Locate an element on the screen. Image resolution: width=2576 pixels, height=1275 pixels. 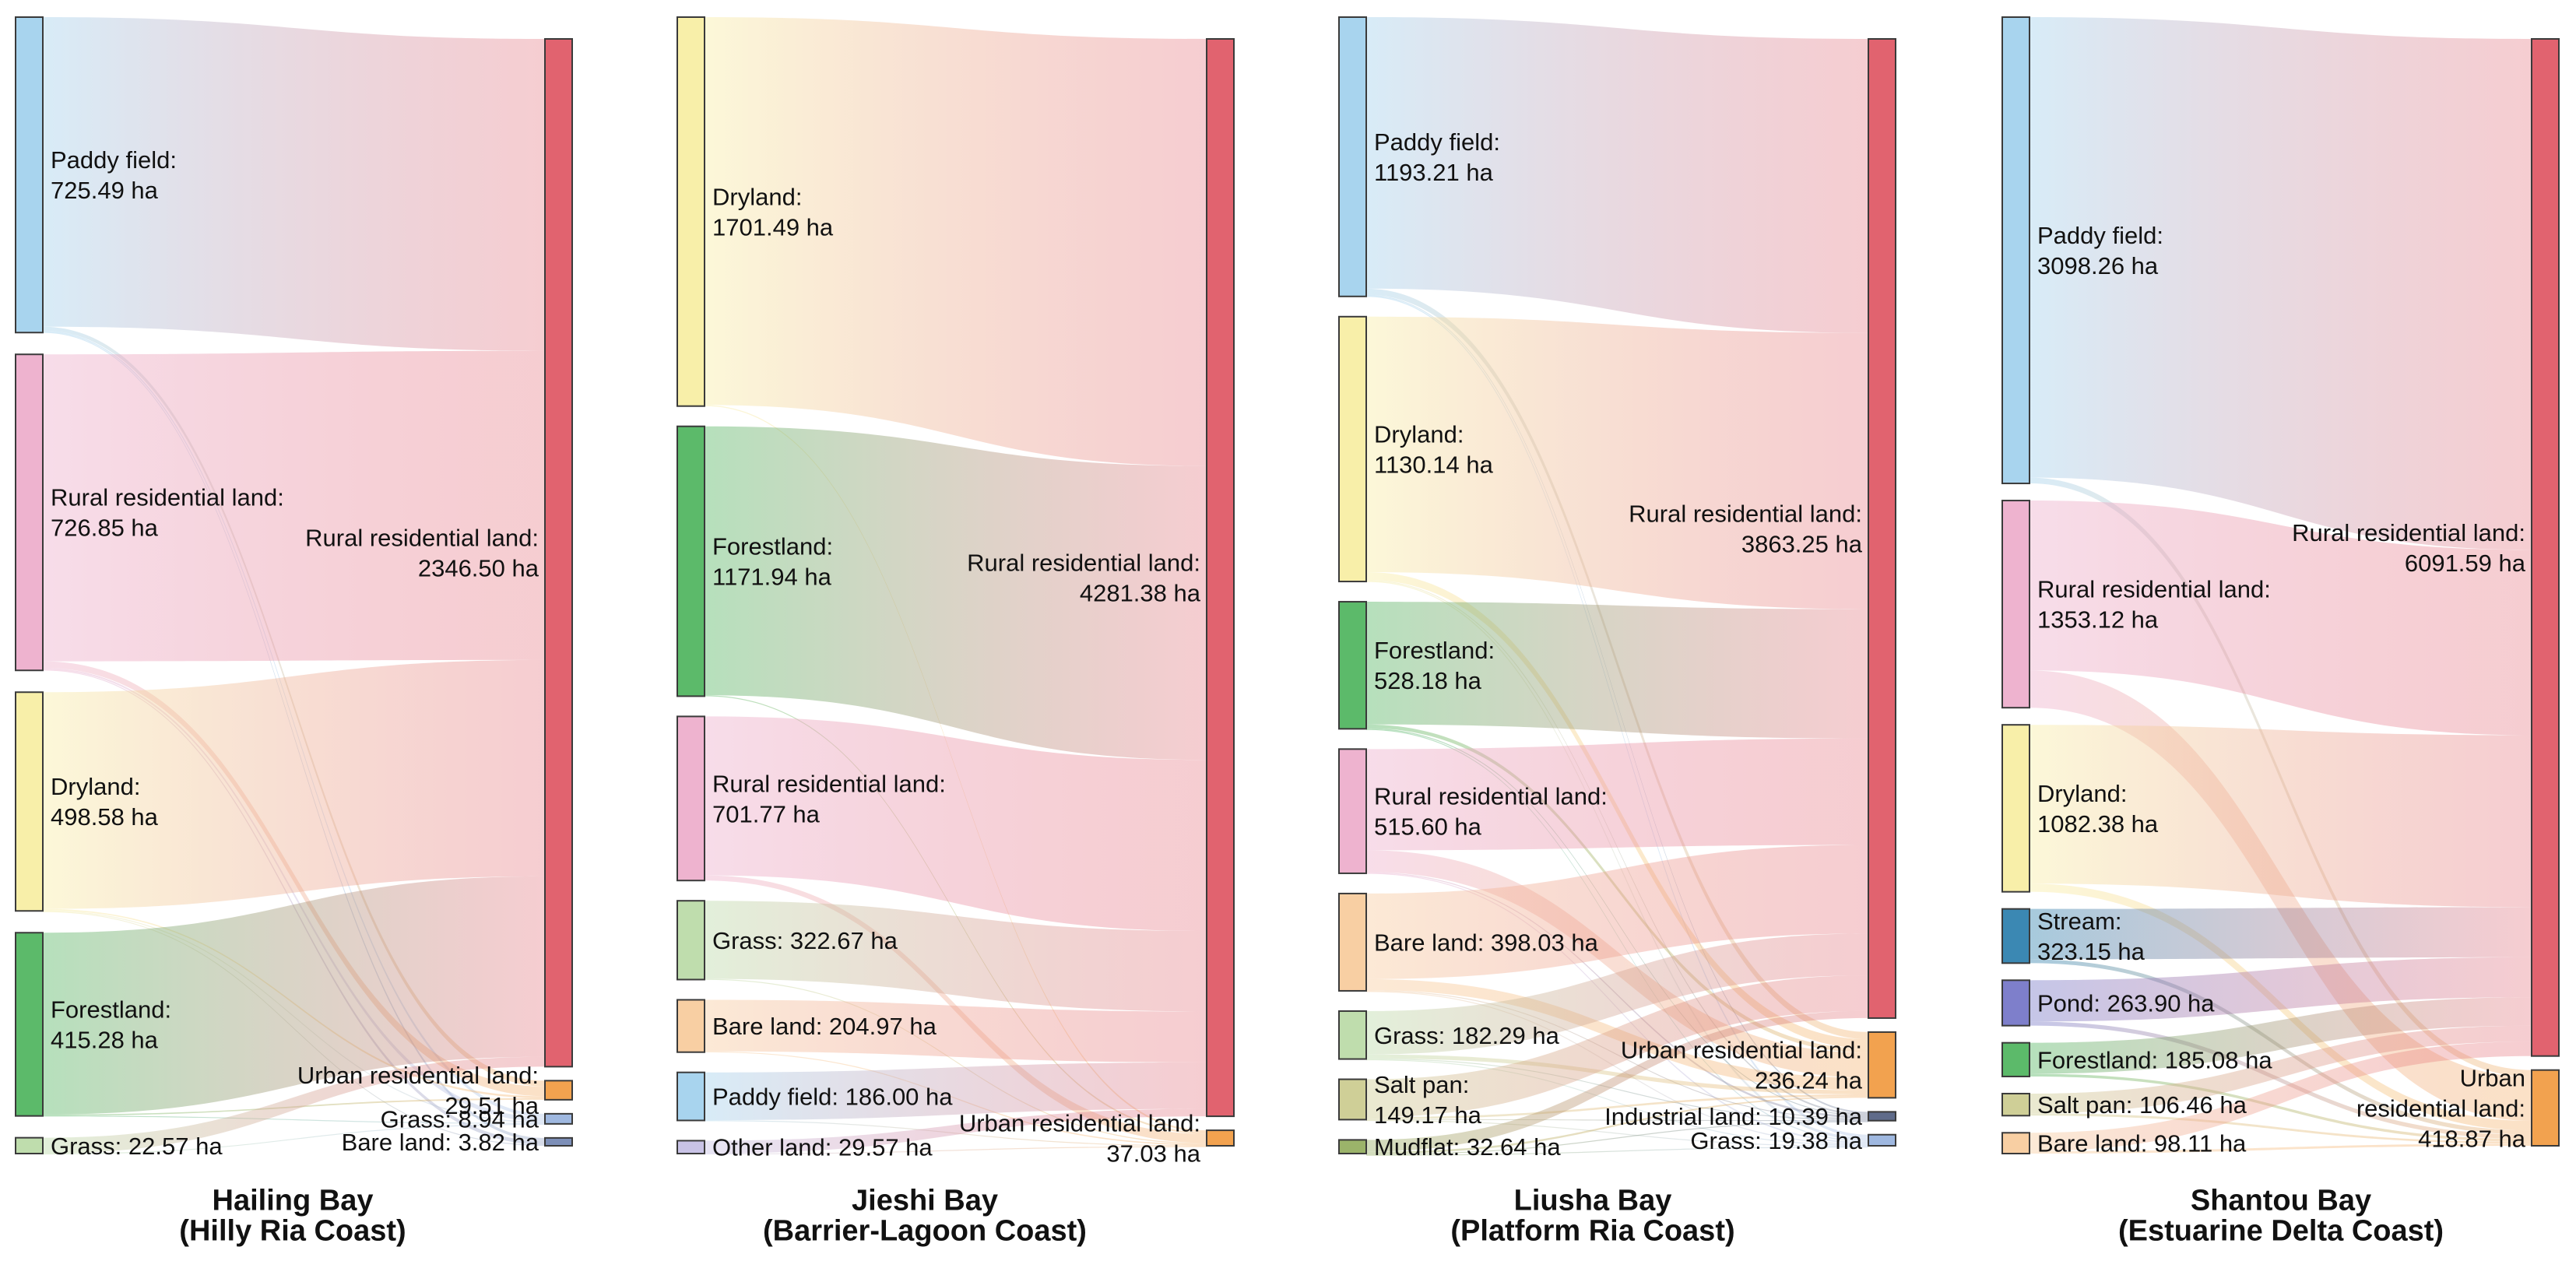
link-bare-land-to-grass is located at coordinates (1617, 1068).